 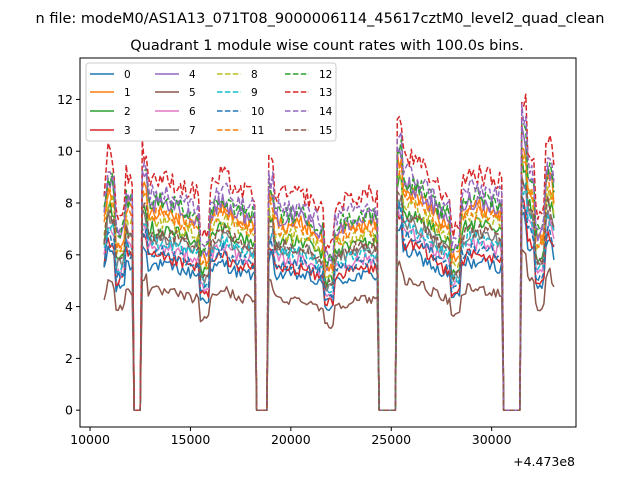 I want to click on legend-label-13: 13, so click(x=325, y=93).